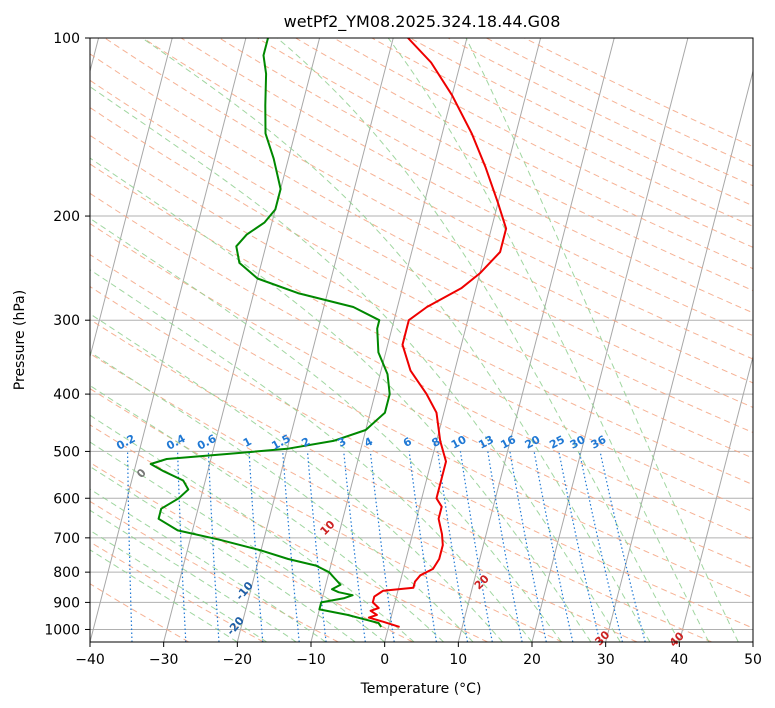 This screenshot has height=708, width=775. What do you see at coordinates (176, 442) in the screenshot?
I see `mixing-ratio-label: 0.4` at bounding box center [176, 442].